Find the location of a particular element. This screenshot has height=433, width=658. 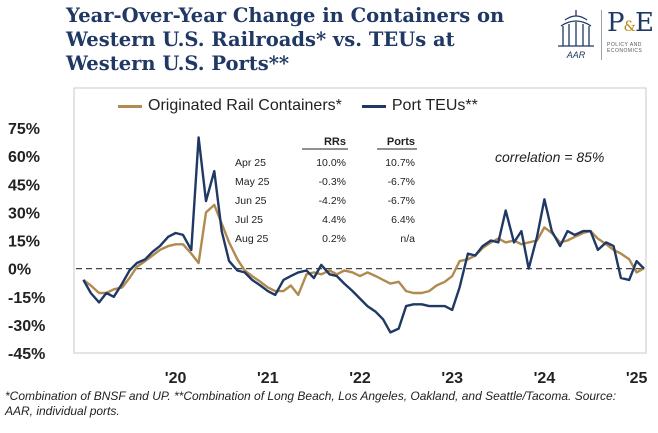

table-cell-rrs: -0.3% is located at coordinates (332, 182).